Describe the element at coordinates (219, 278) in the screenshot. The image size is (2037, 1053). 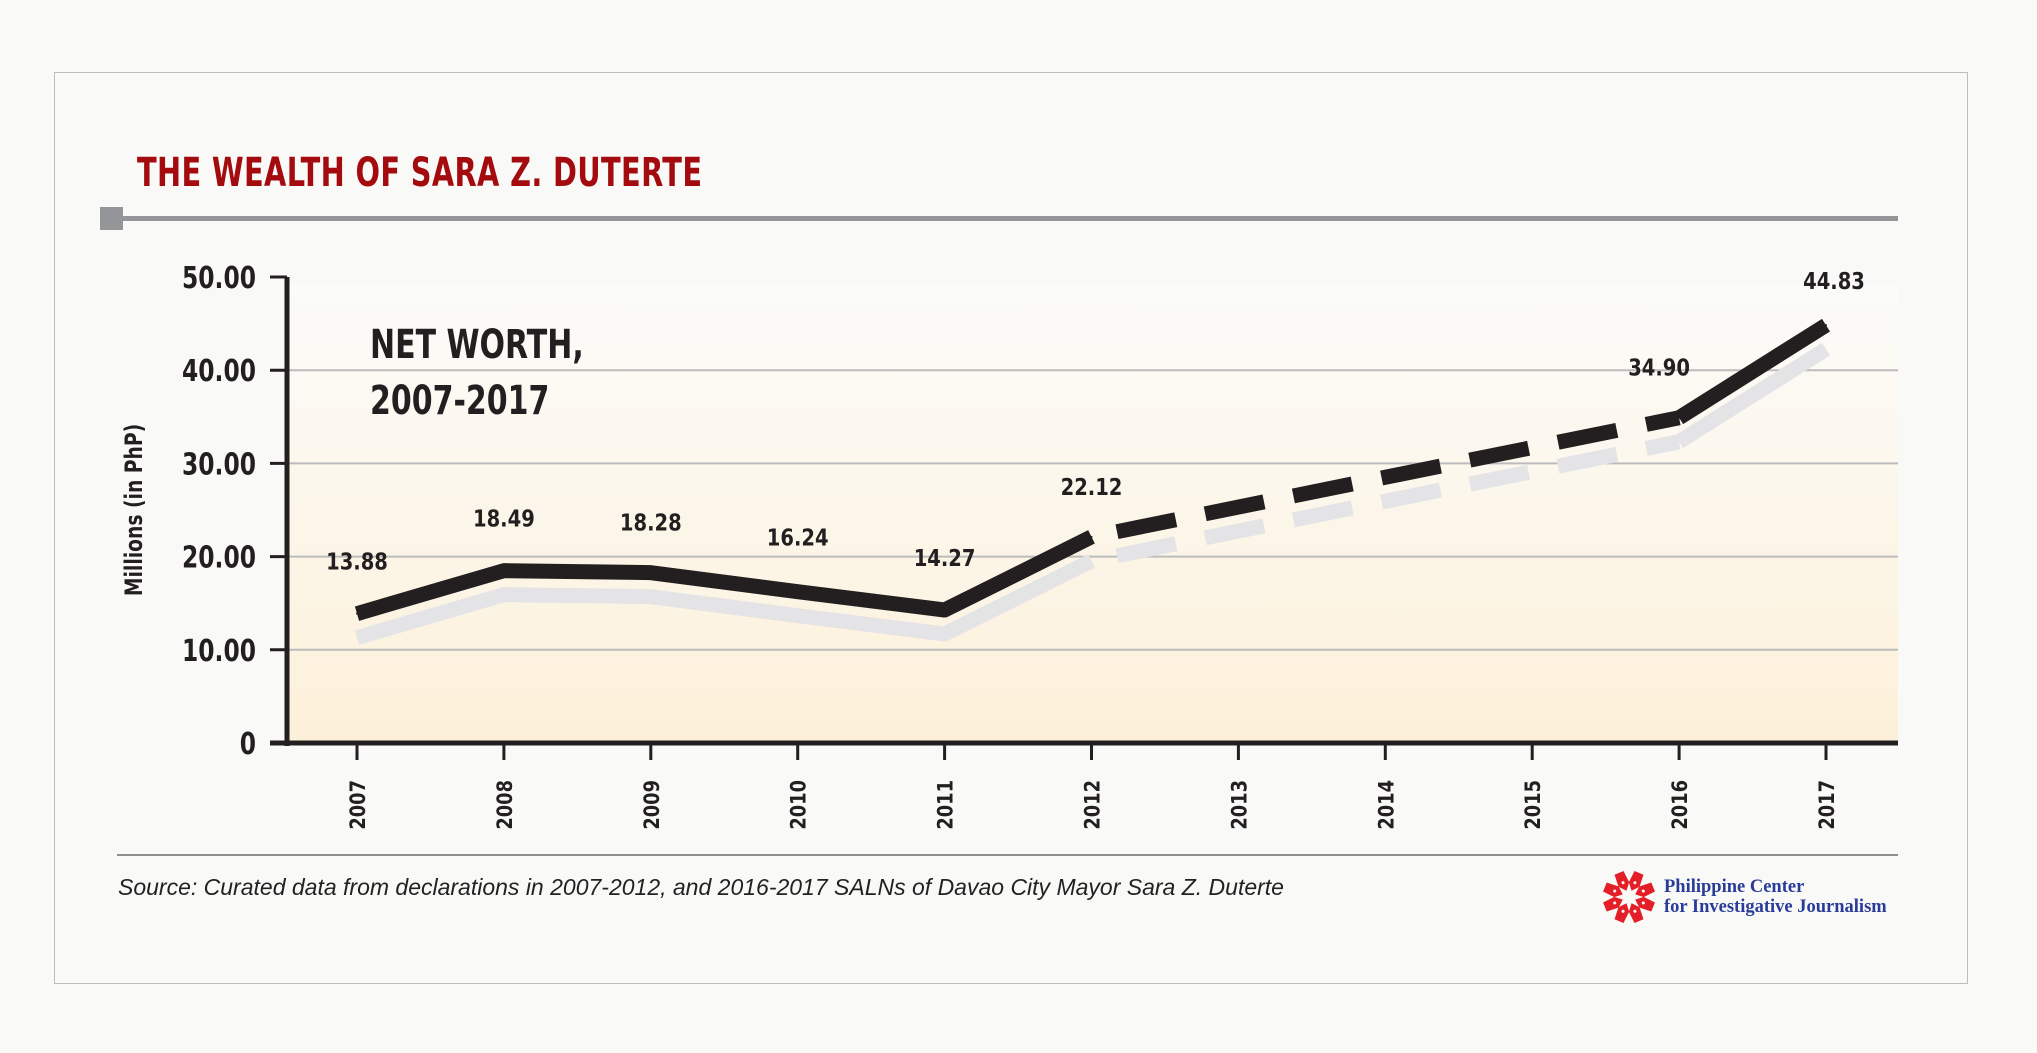
I see `y-tick-label: 50.00` at that location.